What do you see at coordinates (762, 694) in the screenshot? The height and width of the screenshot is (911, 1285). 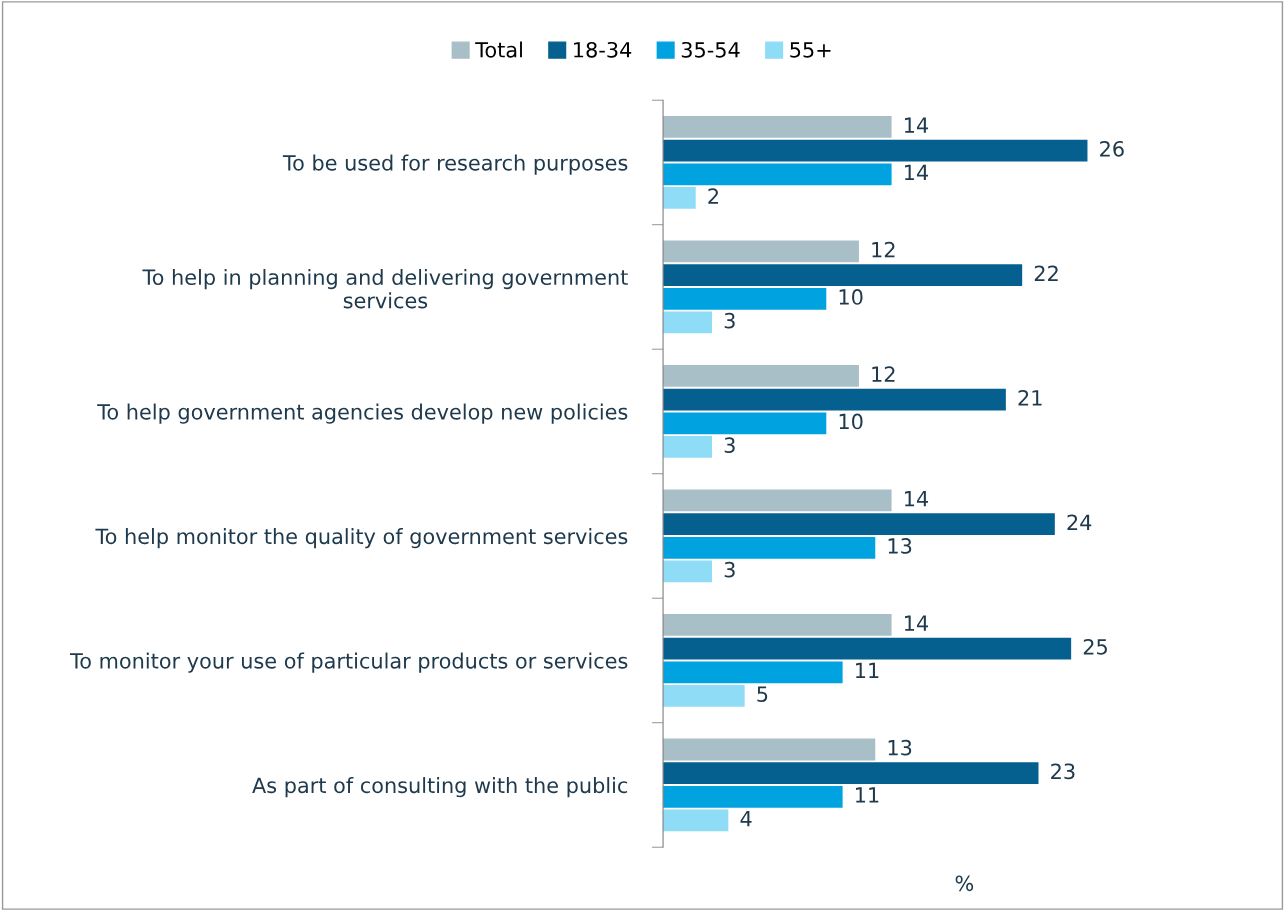 I see `data-label: 5` at bounding box center [762, 694].